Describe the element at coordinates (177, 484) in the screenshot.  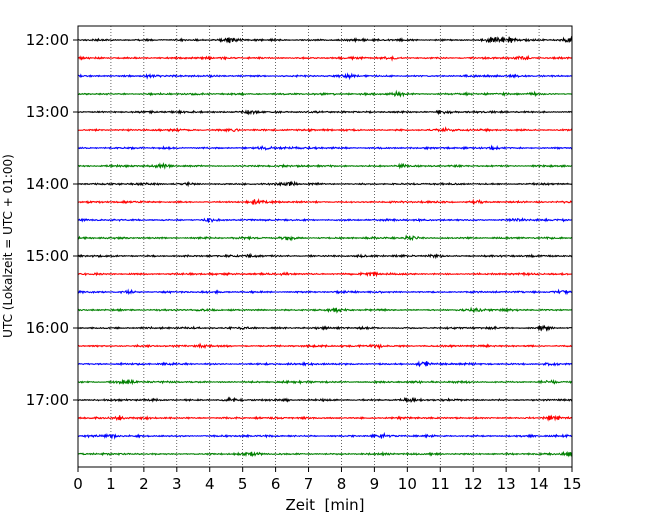
I see `x-tick-label: 3` at that location.